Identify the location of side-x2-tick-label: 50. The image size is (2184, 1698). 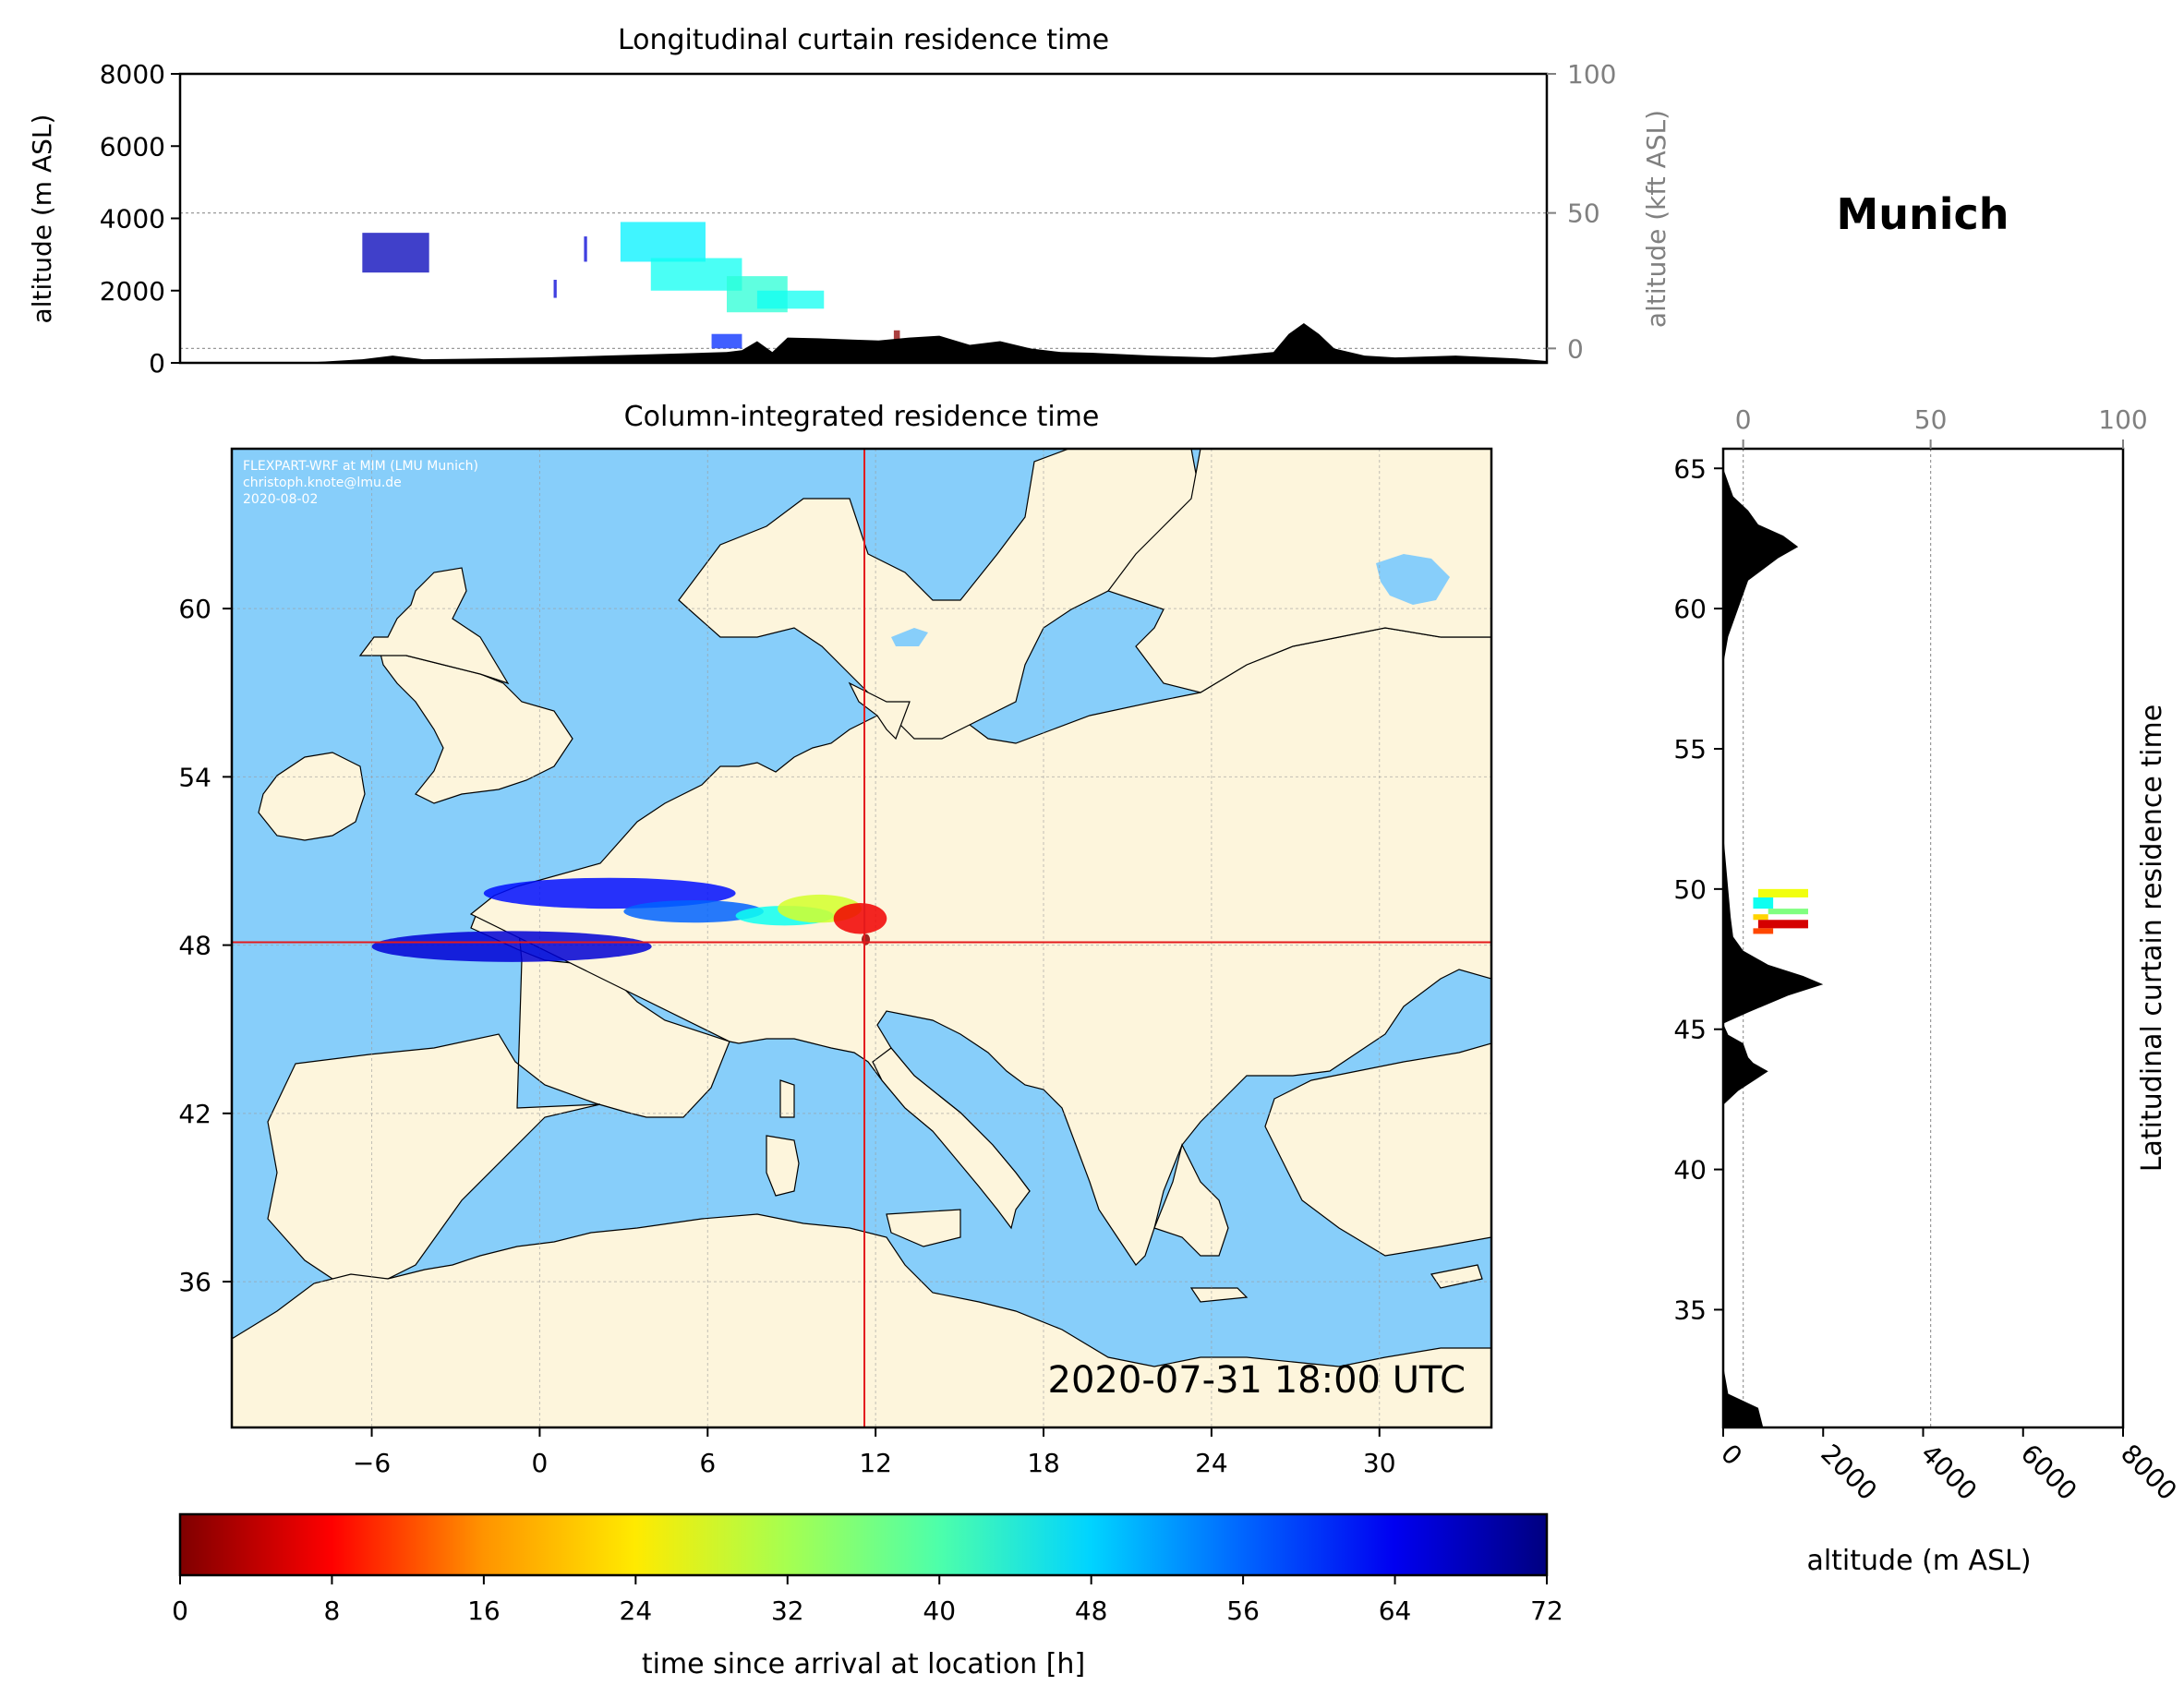
(1931, 419).